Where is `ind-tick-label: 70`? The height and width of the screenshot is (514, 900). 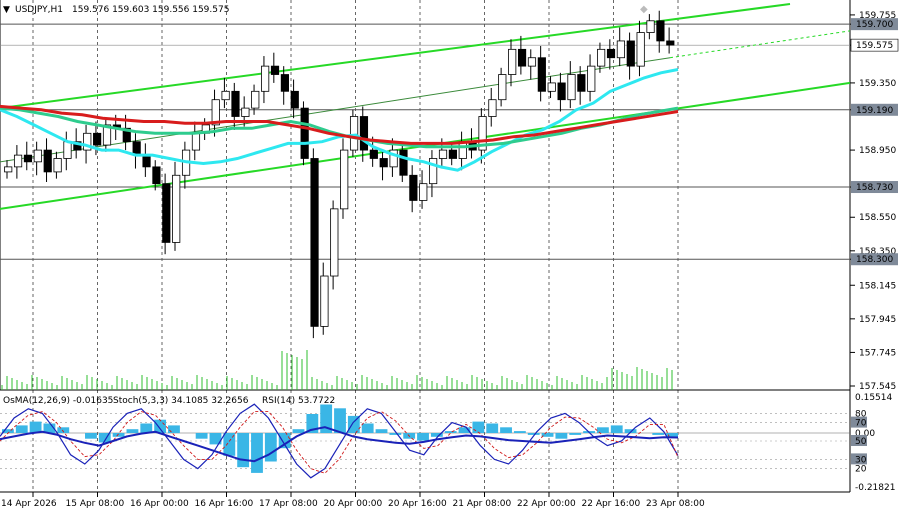
ind-tick-label: 70 is located at coordinates (861, 424).